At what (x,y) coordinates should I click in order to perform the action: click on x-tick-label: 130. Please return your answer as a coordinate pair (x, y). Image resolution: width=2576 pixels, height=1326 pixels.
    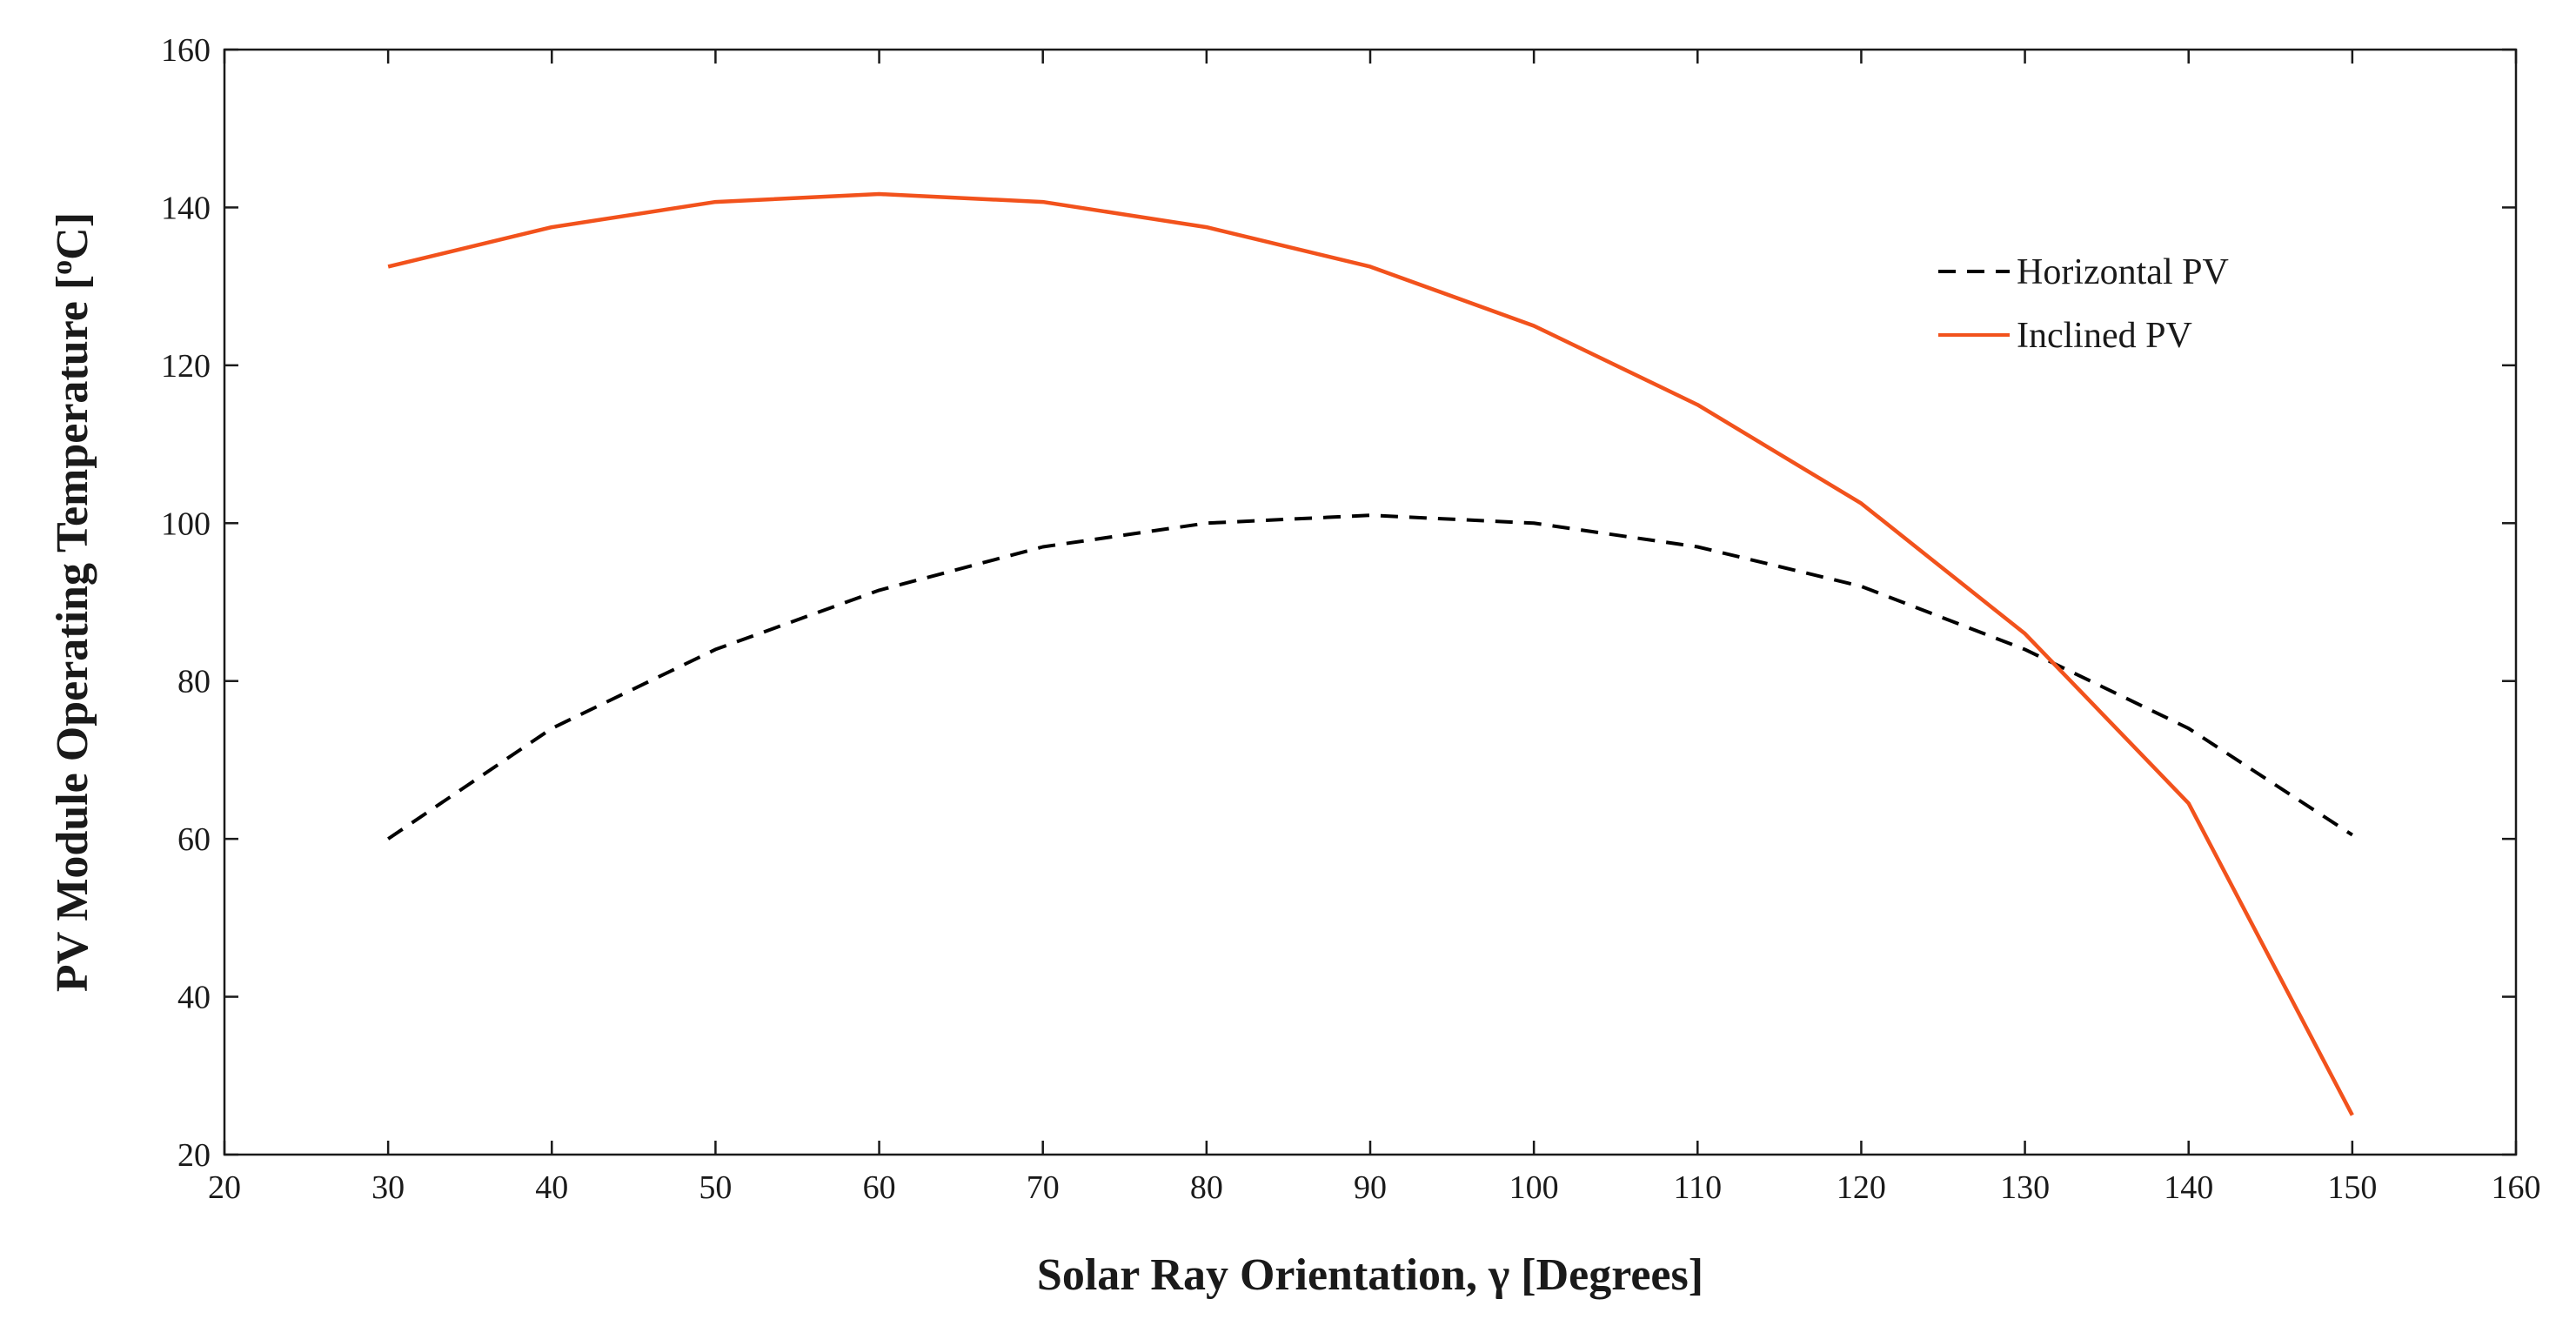
    Looking at the image, I should click on (2025, 1187).